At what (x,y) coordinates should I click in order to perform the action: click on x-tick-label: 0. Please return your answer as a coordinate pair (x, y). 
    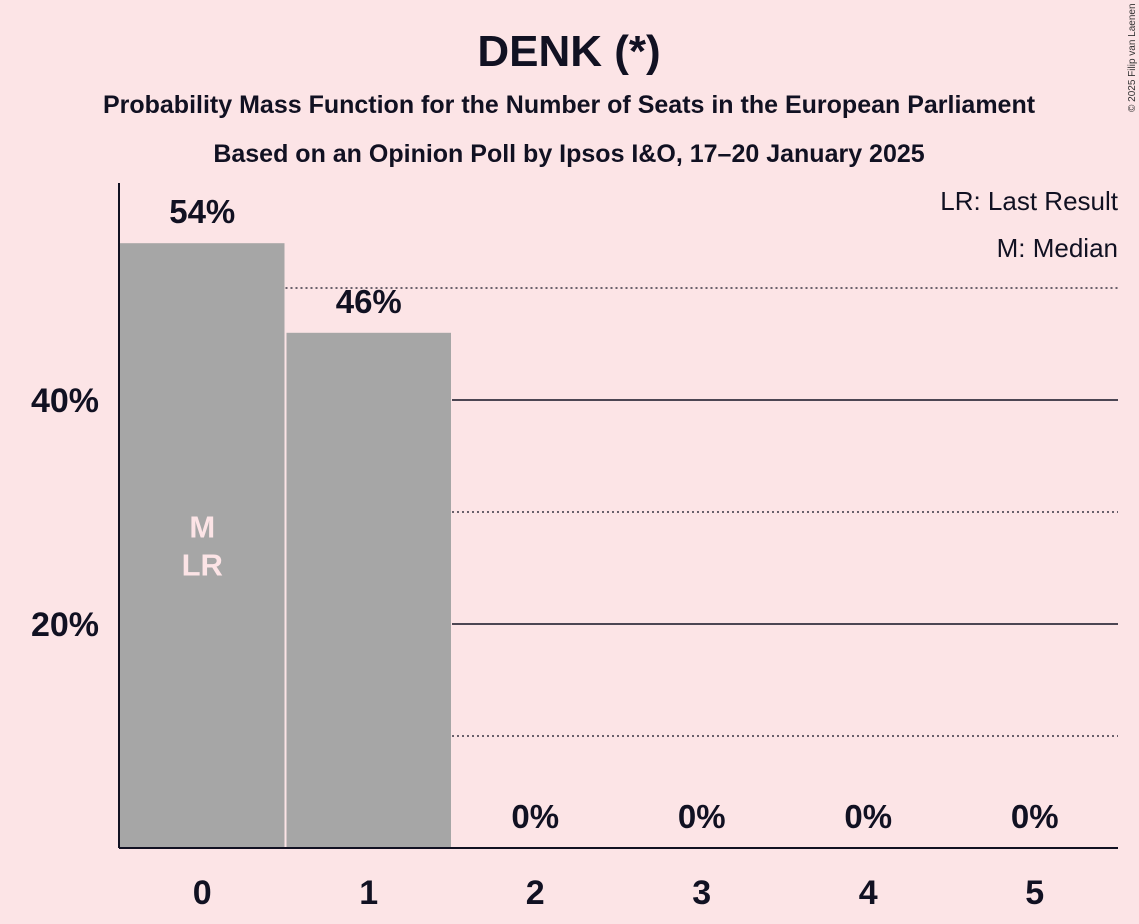
    Looking at the image, I should click on (202, 893).